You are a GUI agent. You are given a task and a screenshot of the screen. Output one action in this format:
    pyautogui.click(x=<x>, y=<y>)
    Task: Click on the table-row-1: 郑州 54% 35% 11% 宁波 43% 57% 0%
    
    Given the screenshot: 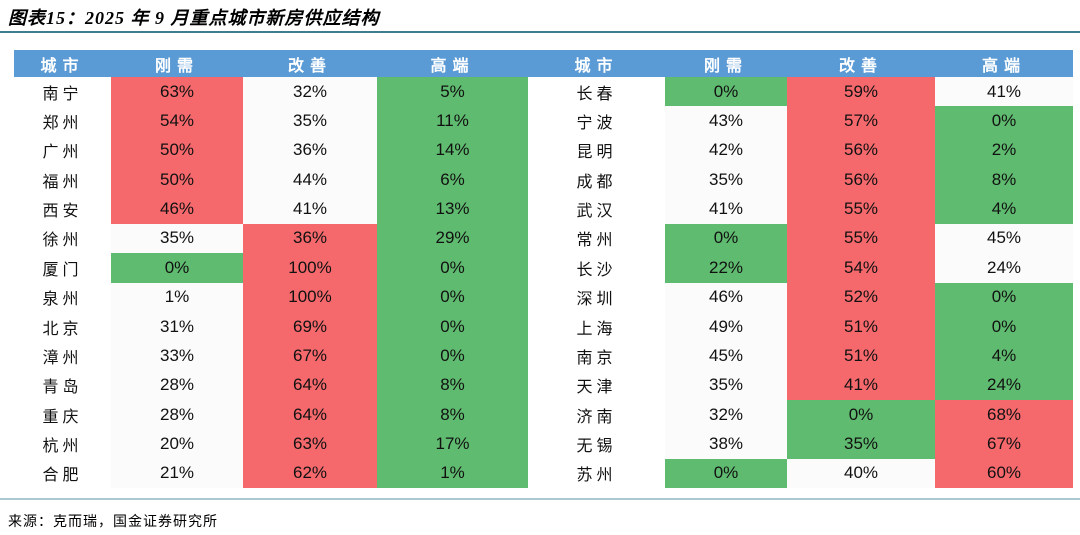 What is the action you would take?
    pyautogui.click(x=543, y=121)
    